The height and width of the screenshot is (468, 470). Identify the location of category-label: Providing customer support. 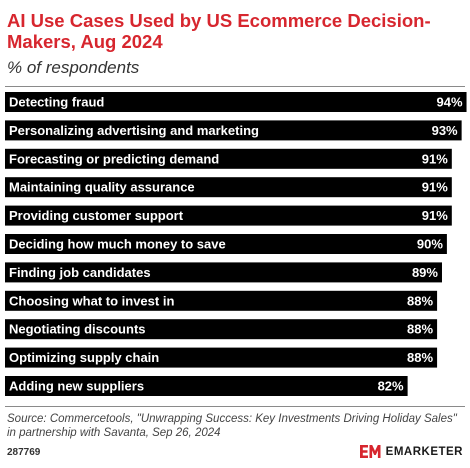
(96, 215).